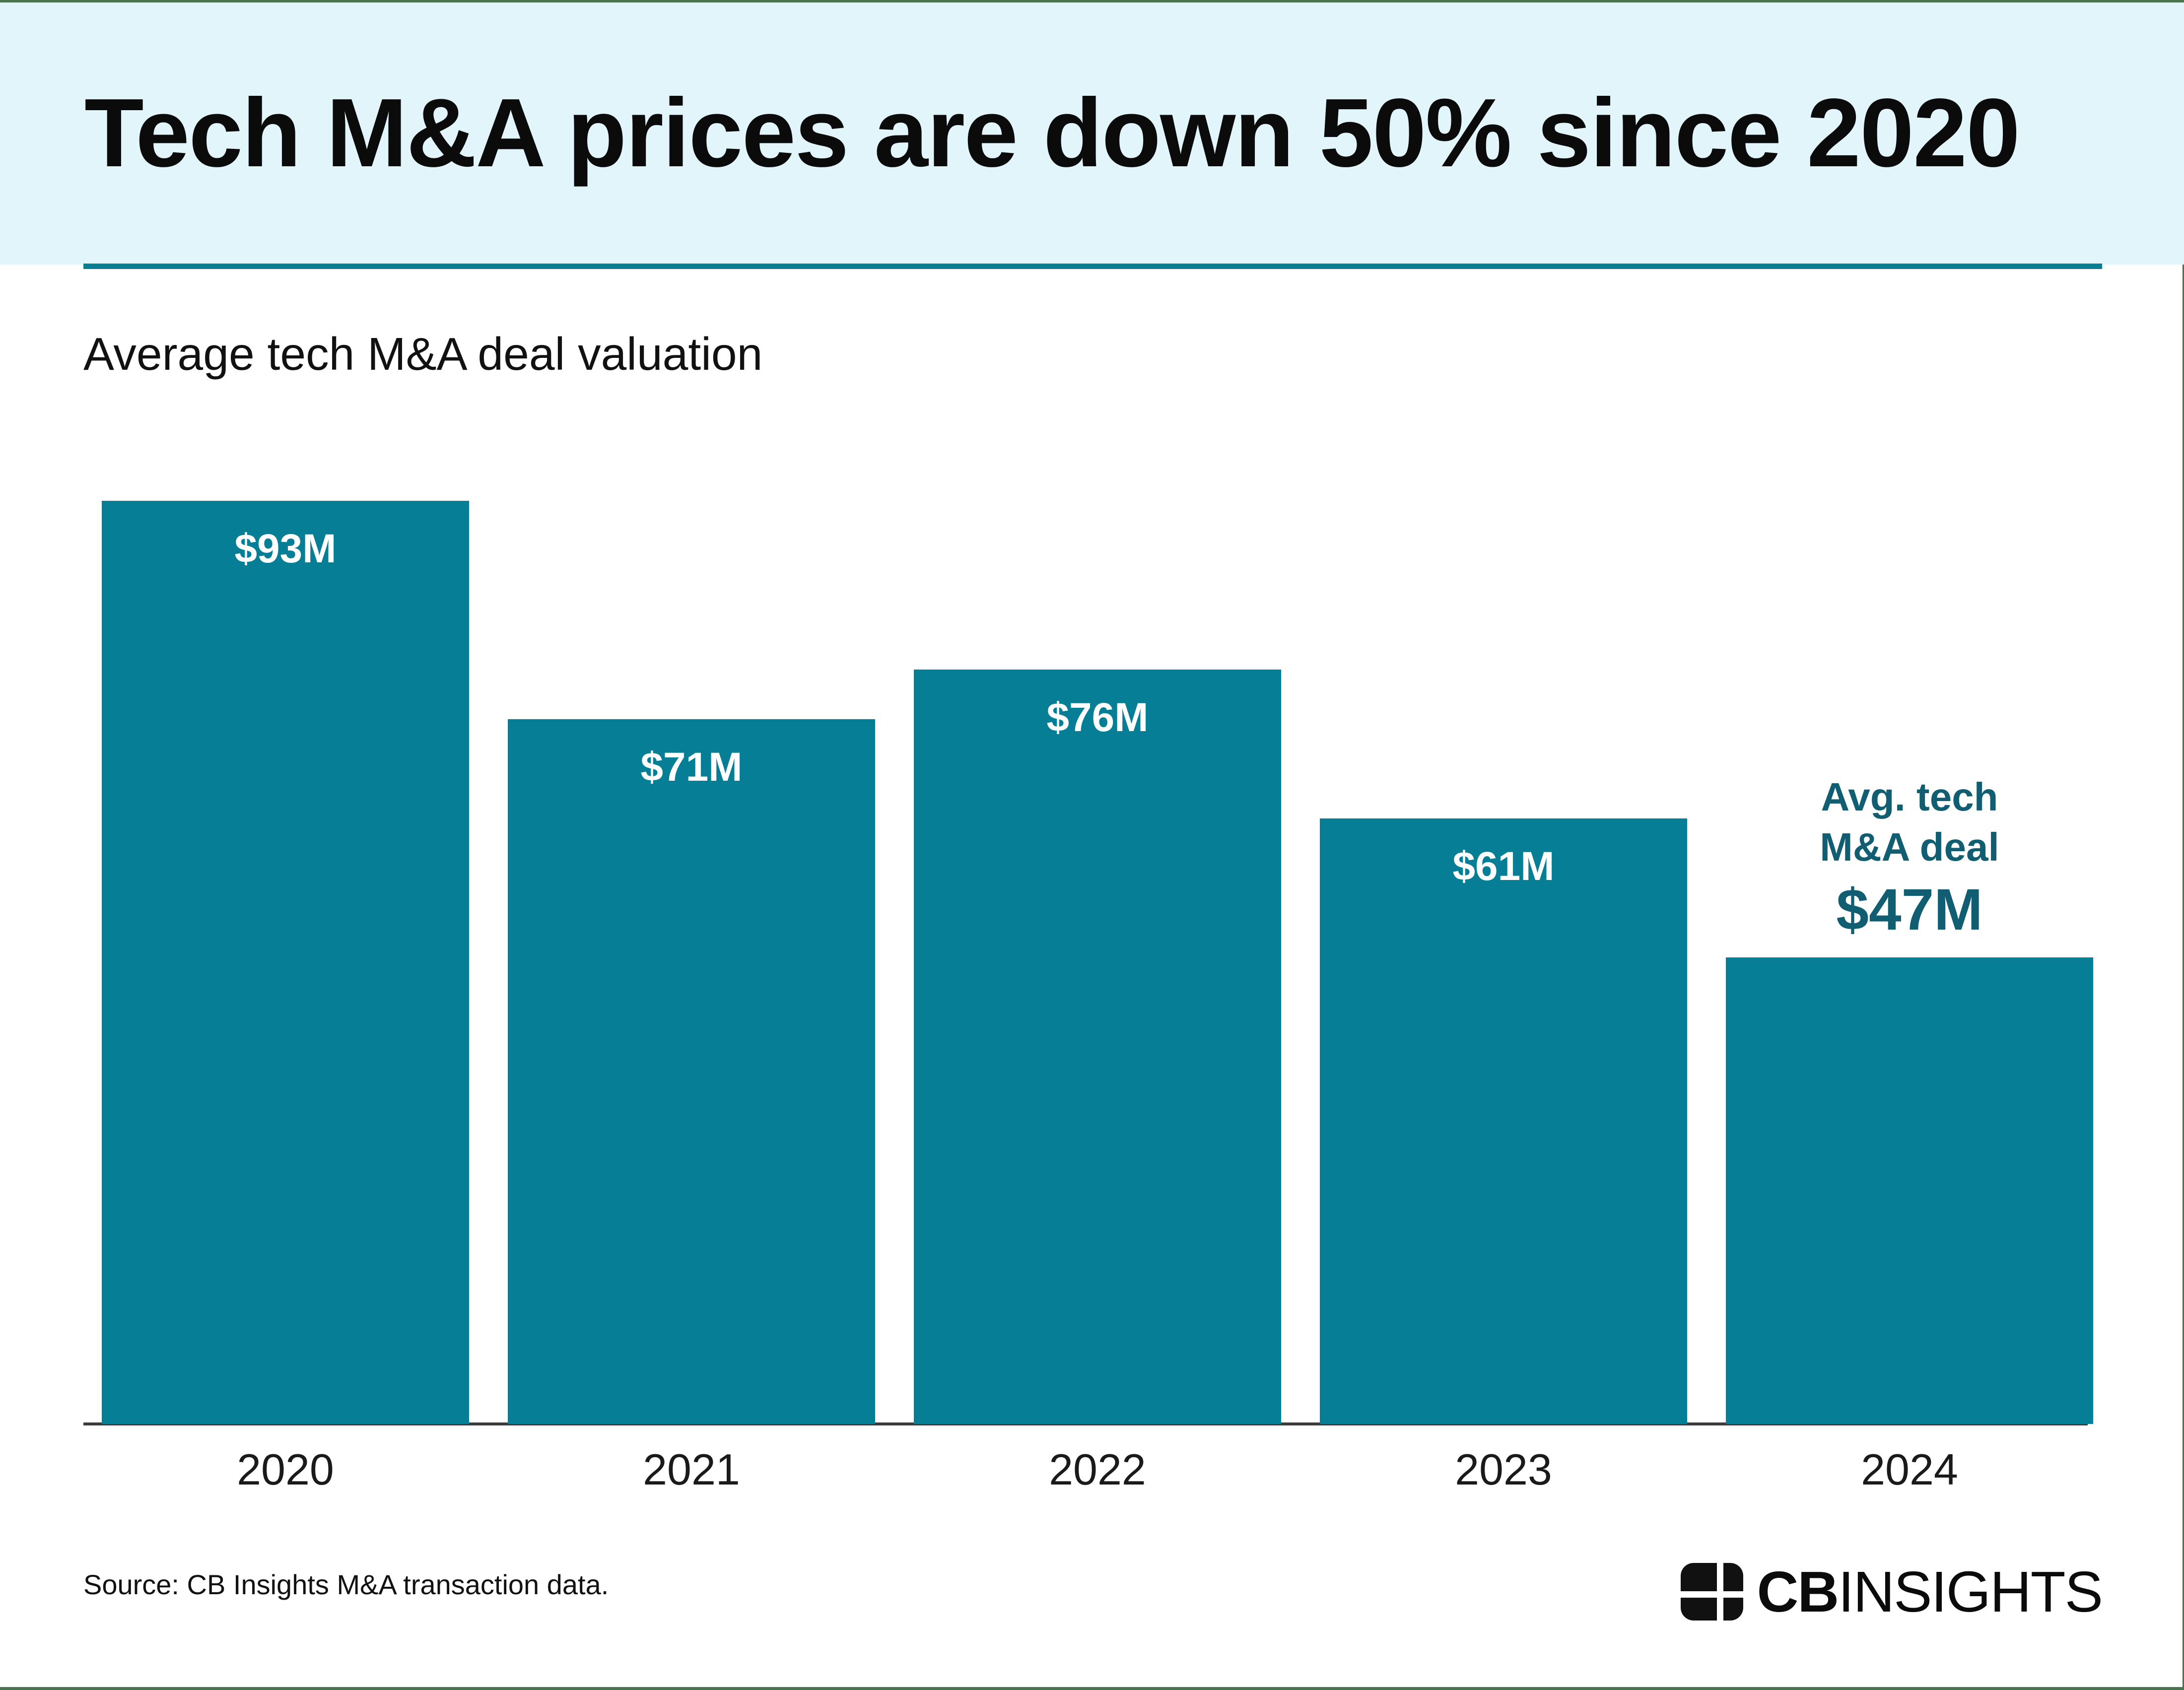 This screenshot has height=1690, width=2184. What do you see at coordinates (1097, 1470) in the screenshot?
I see `x-tick-label-2022: 2022` at bounding box center [1097, 1470].